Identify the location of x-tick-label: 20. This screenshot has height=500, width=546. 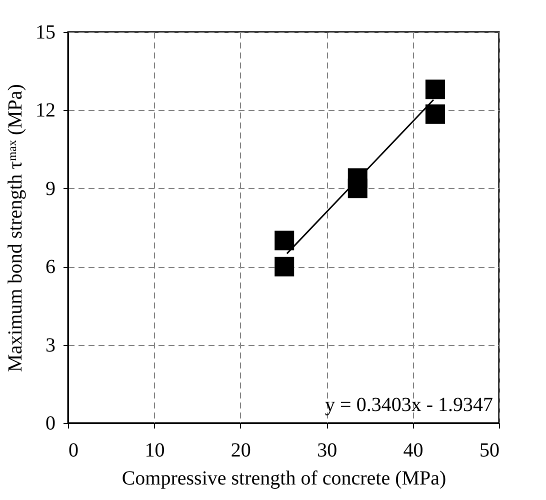
(240, 451).